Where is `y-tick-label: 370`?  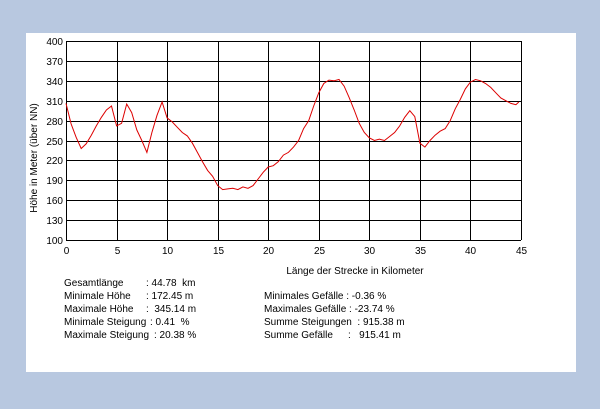
y-tick-label: 370 is located at coordinates (54, 62).